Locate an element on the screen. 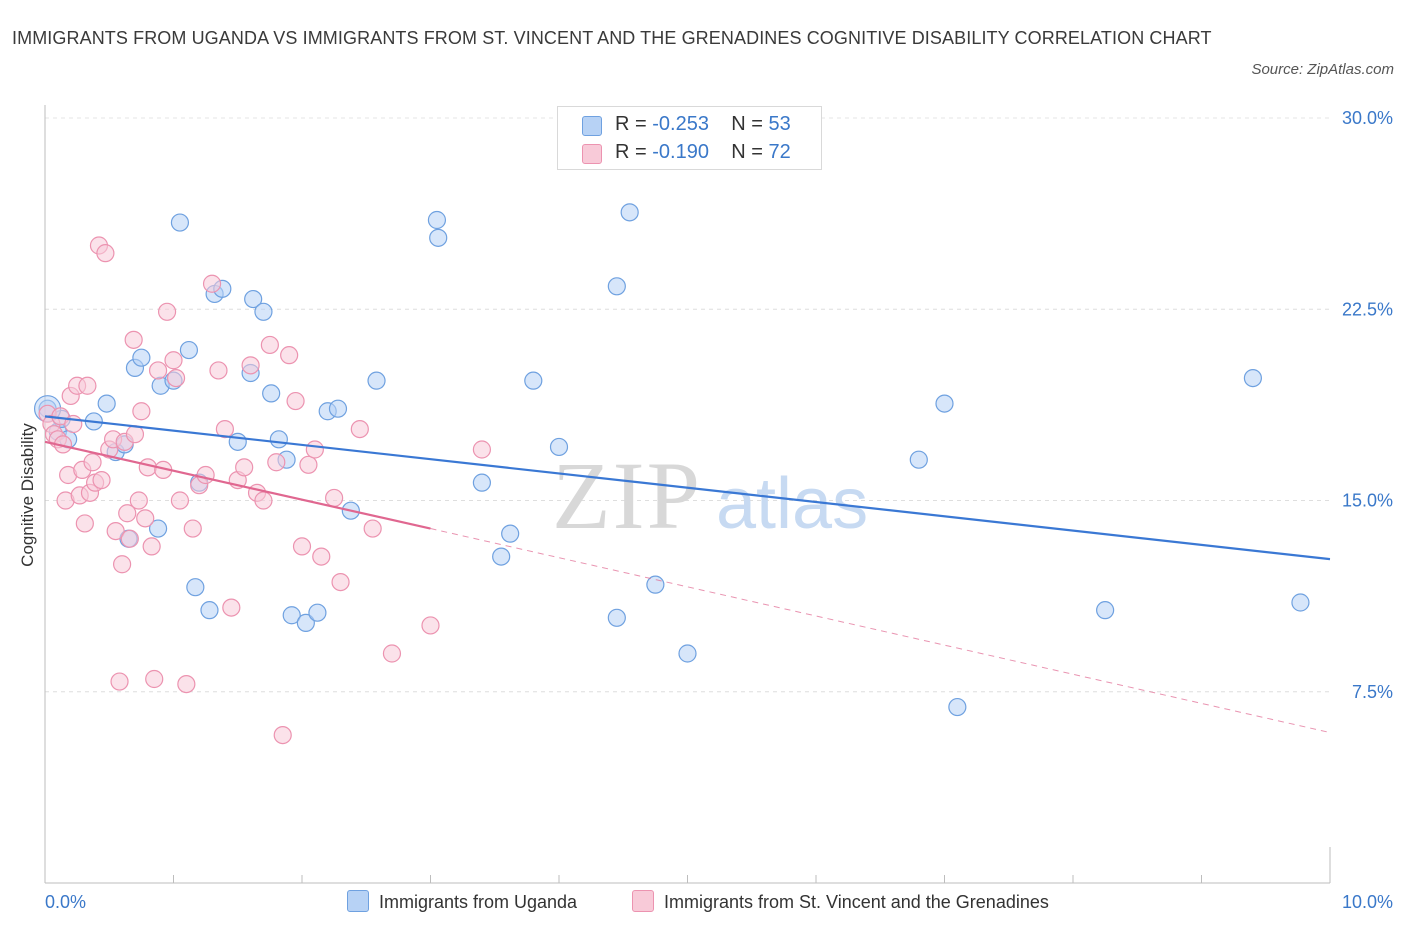 This screenshot has width=1406, height=930. source-label: Source: ZipAtlas.com is located at coordinates (1322, 69).